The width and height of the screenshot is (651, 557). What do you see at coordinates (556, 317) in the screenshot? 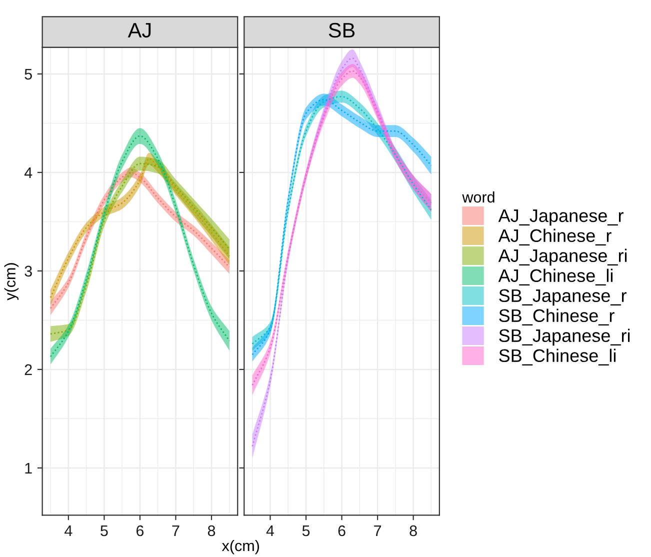
I see `legend-label: SB_Chinese_r` at bounding box center [556, 317].